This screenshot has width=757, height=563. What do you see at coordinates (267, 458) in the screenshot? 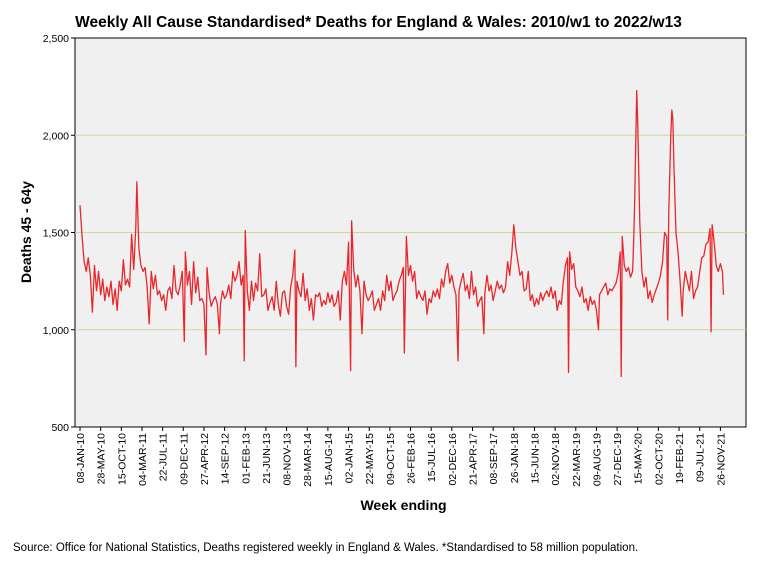
I see `x-tick-label: 21-JUN-13` at bounding box center [267, 458].